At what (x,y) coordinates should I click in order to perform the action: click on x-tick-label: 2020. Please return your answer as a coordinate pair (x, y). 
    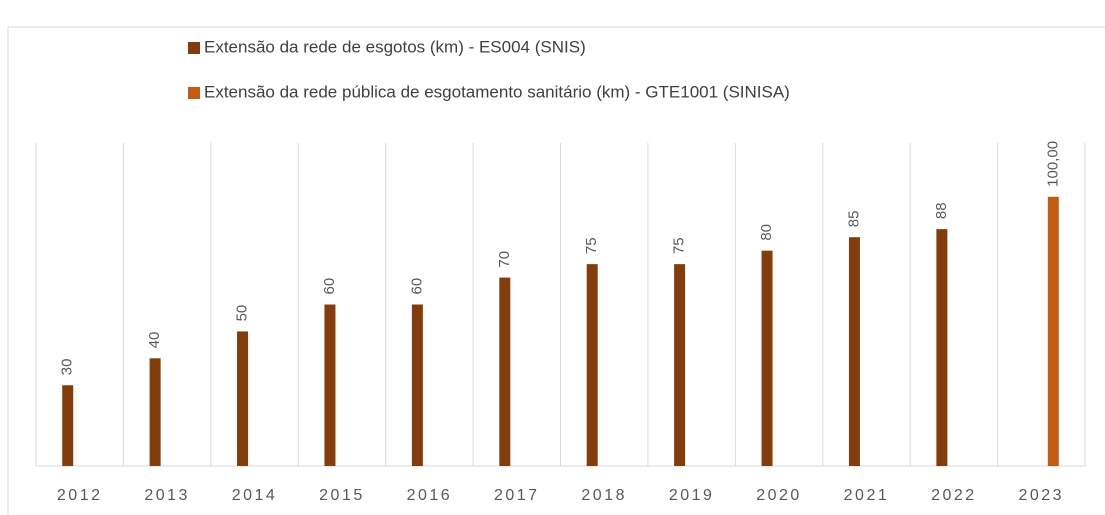
    Looking at the image, I should click on (779, 495).